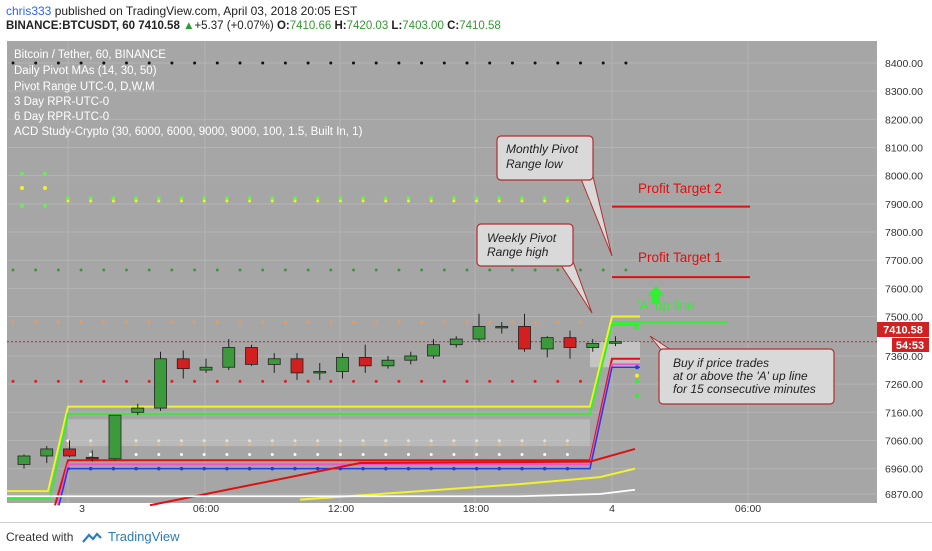 The width and height of the screenshot is (932, 551). I want to click on last-price-badge, so click(903, 329).